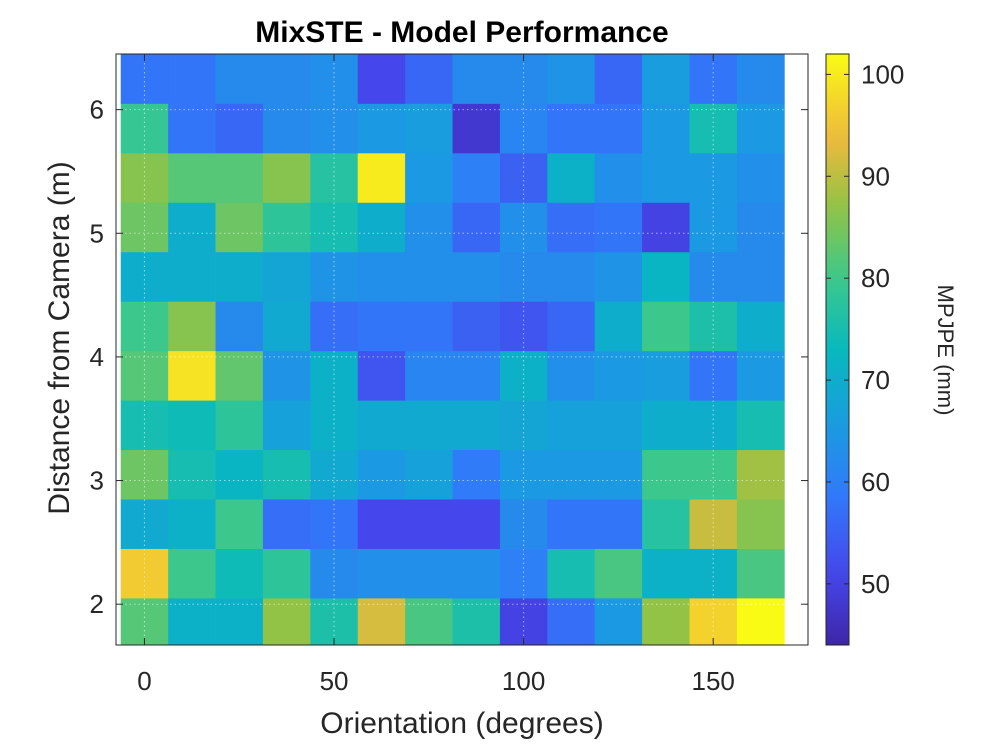 The height and width of the screenshot is (747, 996). I want to click on colorbar-tick-label: 50, so click(875, 584).